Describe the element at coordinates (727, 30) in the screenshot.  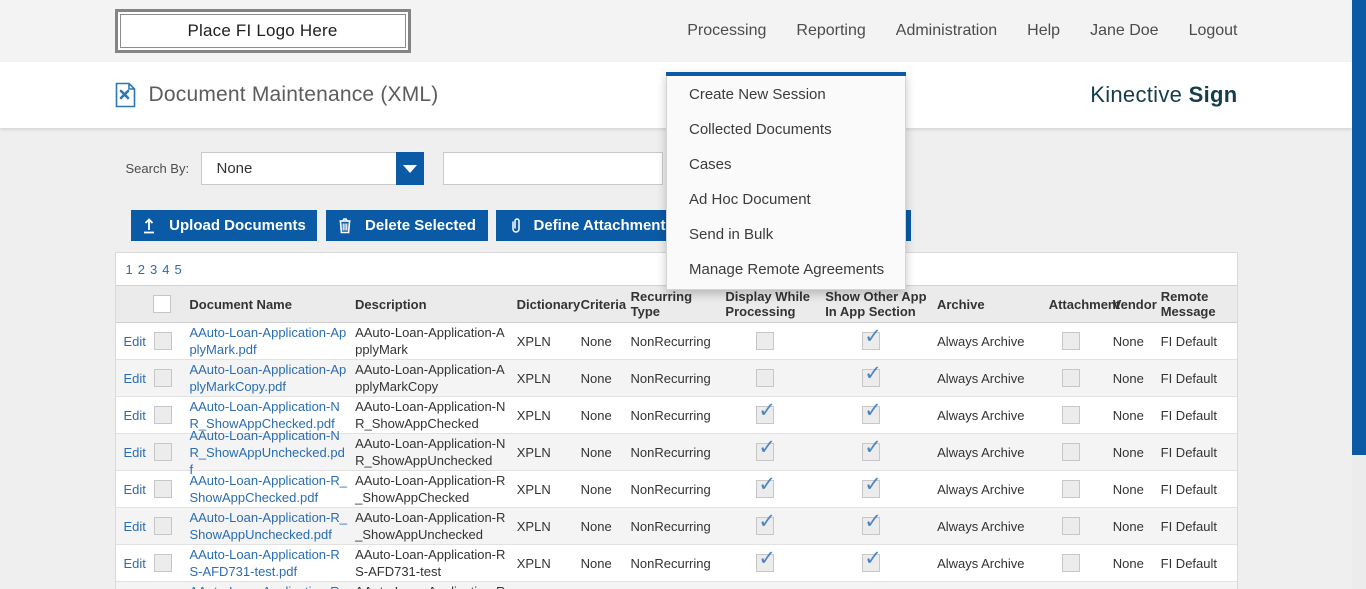
I see `nav-item-processing: Processing` at that location.